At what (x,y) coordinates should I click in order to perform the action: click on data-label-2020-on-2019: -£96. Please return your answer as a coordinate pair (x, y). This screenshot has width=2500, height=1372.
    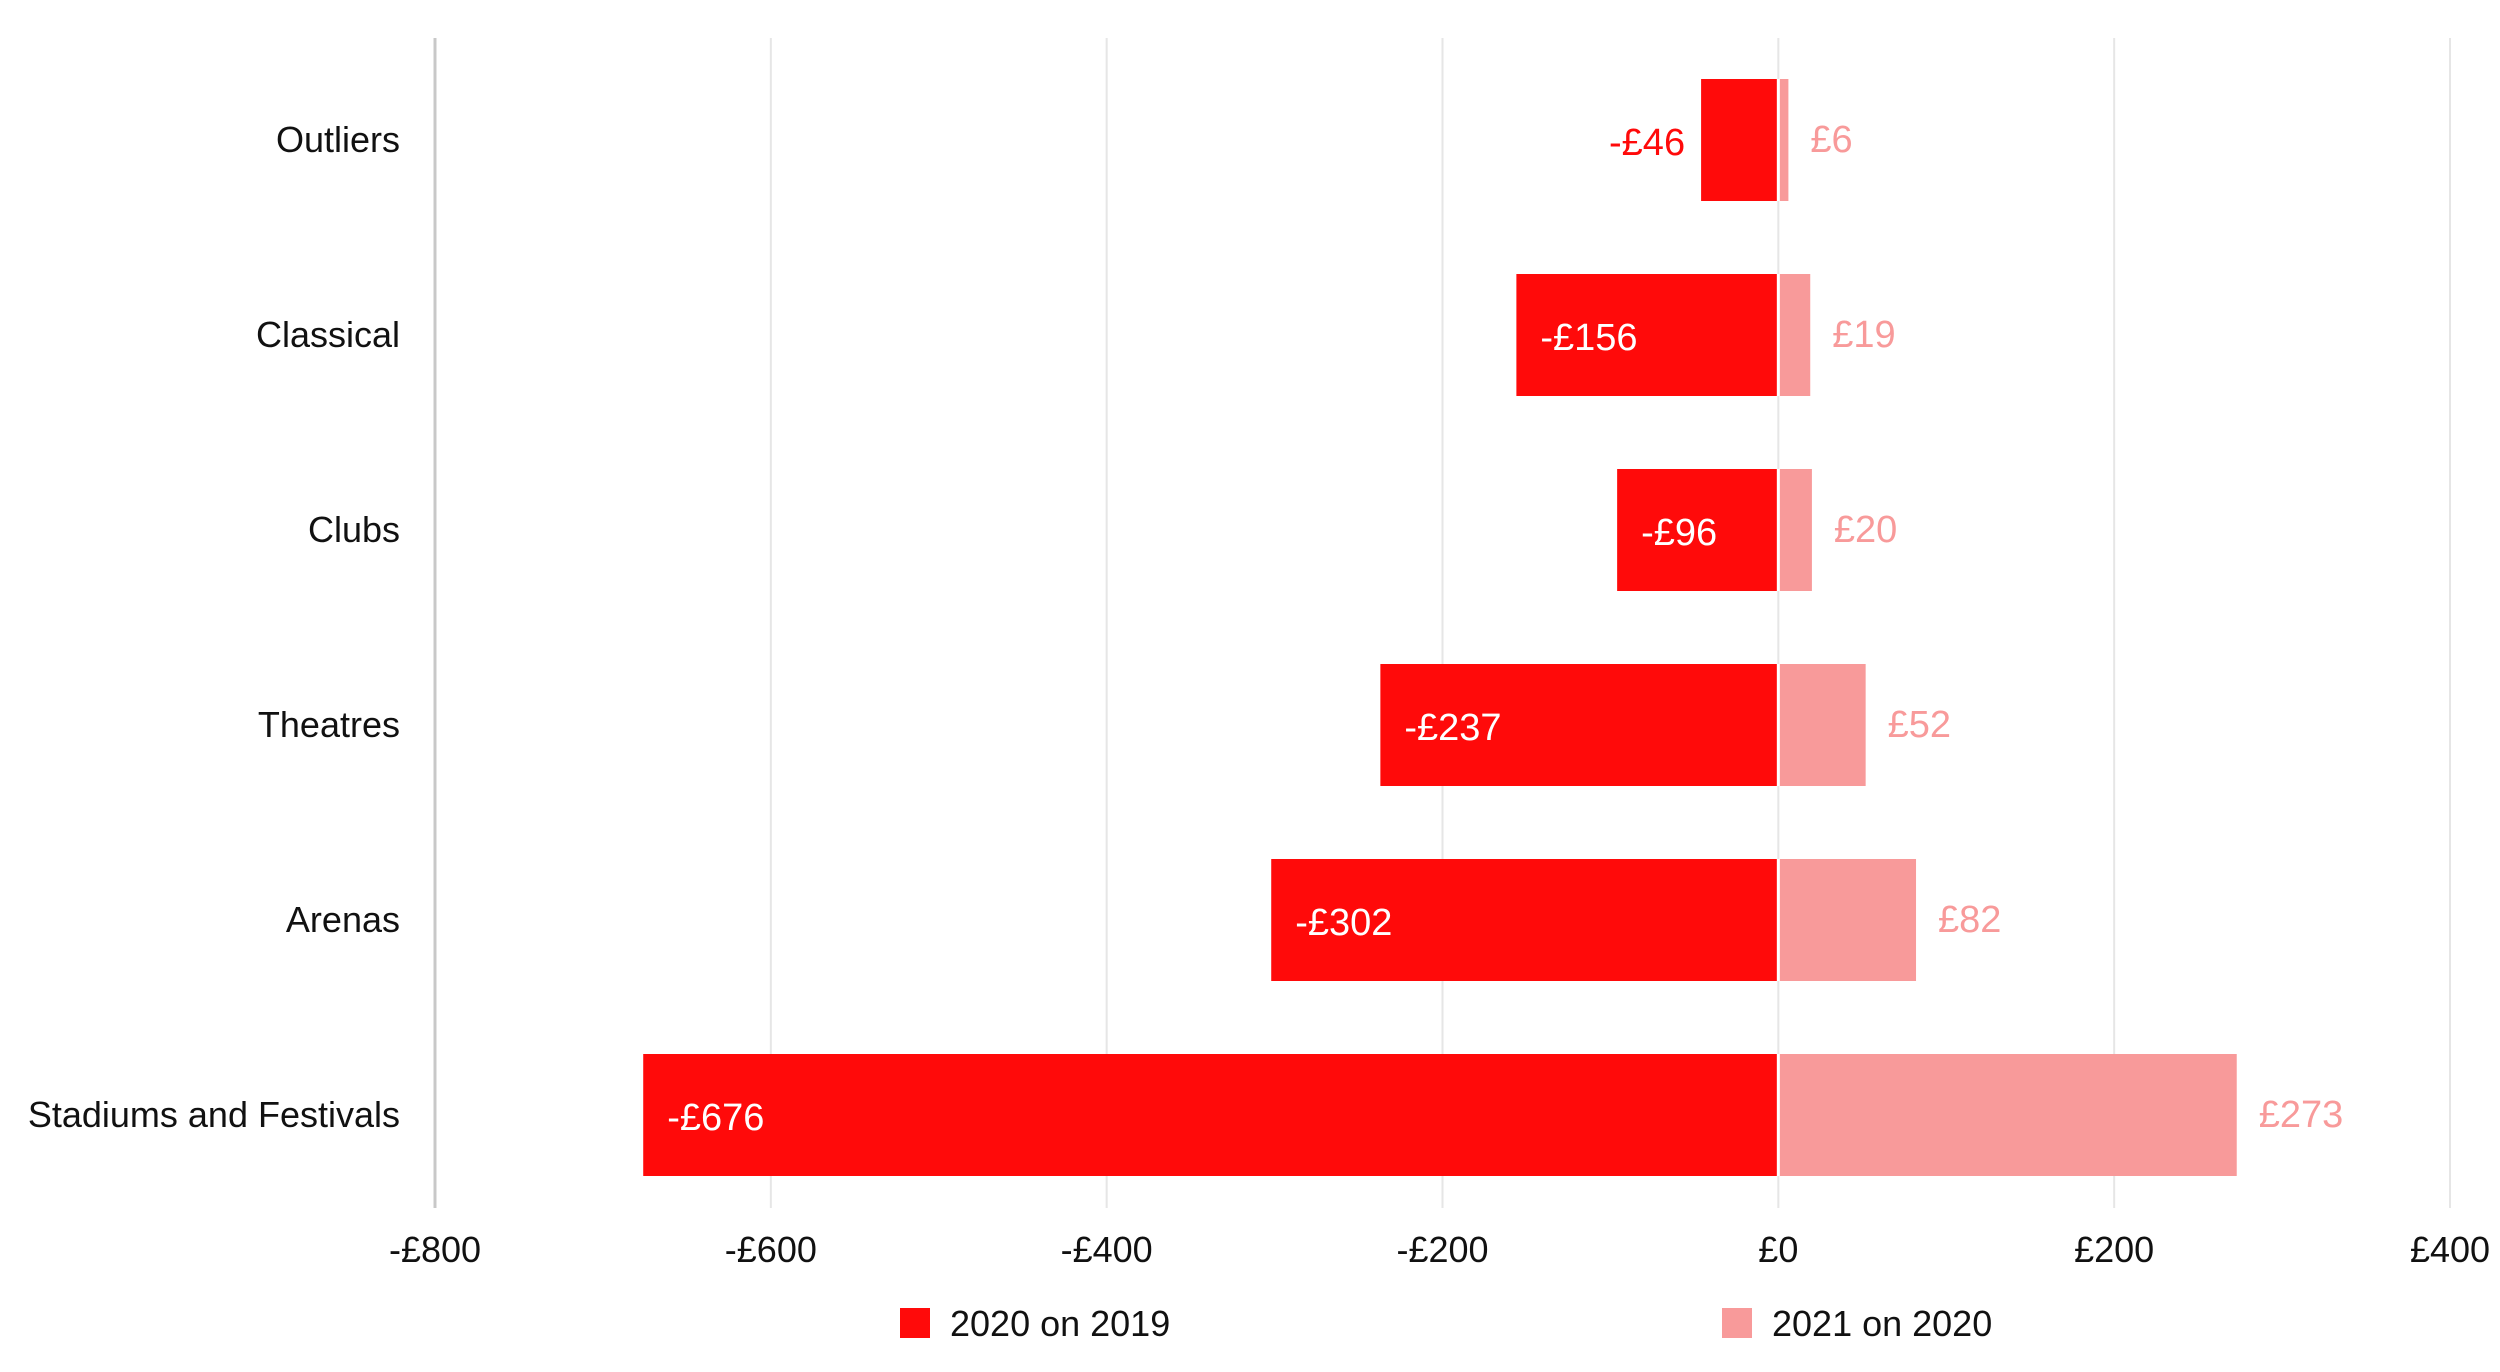
    Looking at the image, I should click on (1679, 533).